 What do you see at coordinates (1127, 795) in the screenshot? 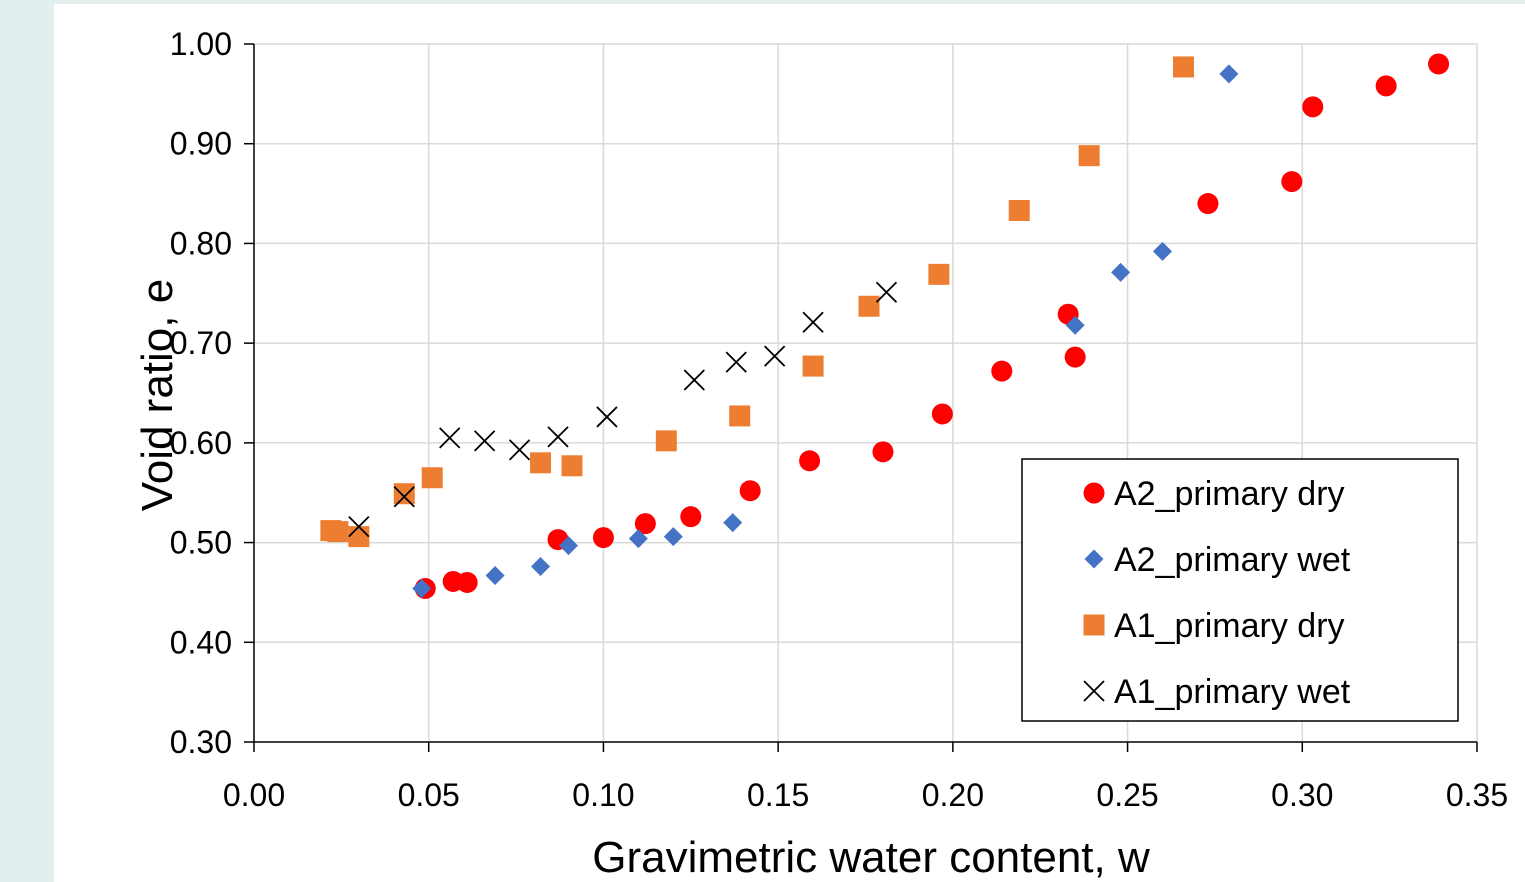
I see `x-tick-label: 0.25` at bounding box center [1127, 795].